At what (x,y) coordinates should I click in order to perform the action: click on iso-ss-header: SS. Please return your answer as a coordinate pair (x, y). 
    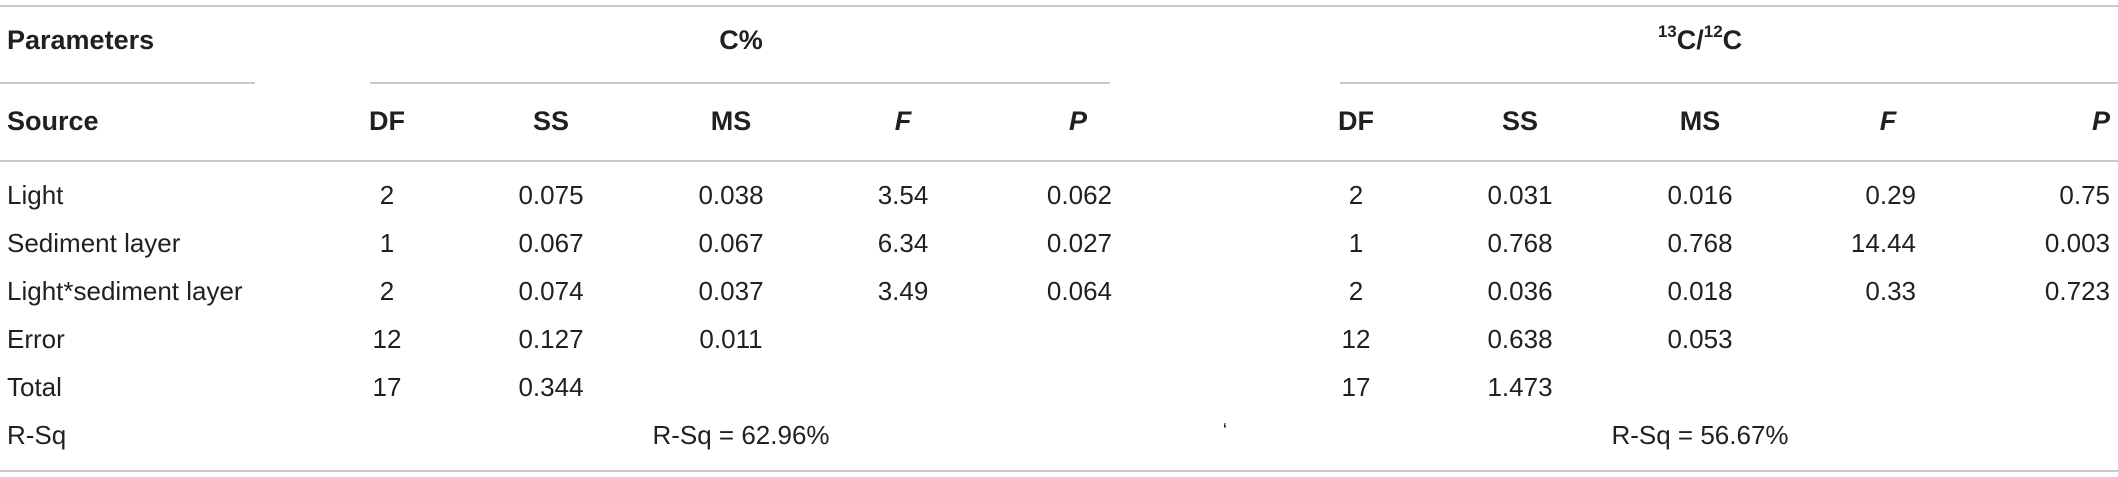
    Looking at the image, I should click on (1520, 121).